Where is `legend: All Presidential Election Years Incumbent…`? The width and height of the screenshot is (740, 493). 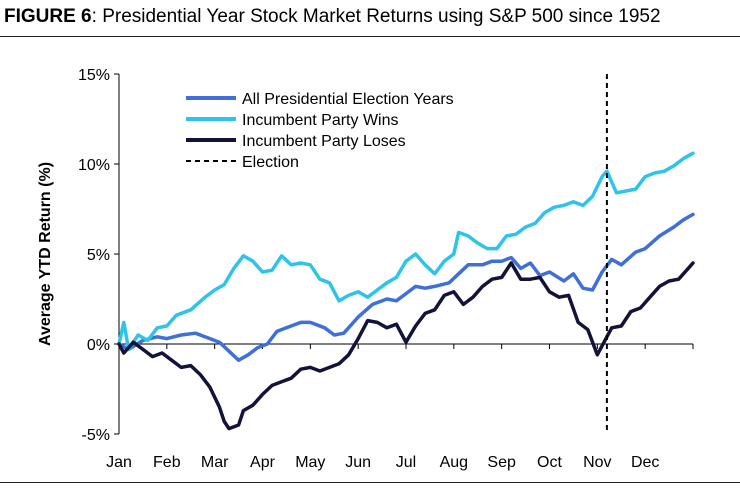
legend: All Presidential Election Years Incumbent… is located at coordinates (320, 131).